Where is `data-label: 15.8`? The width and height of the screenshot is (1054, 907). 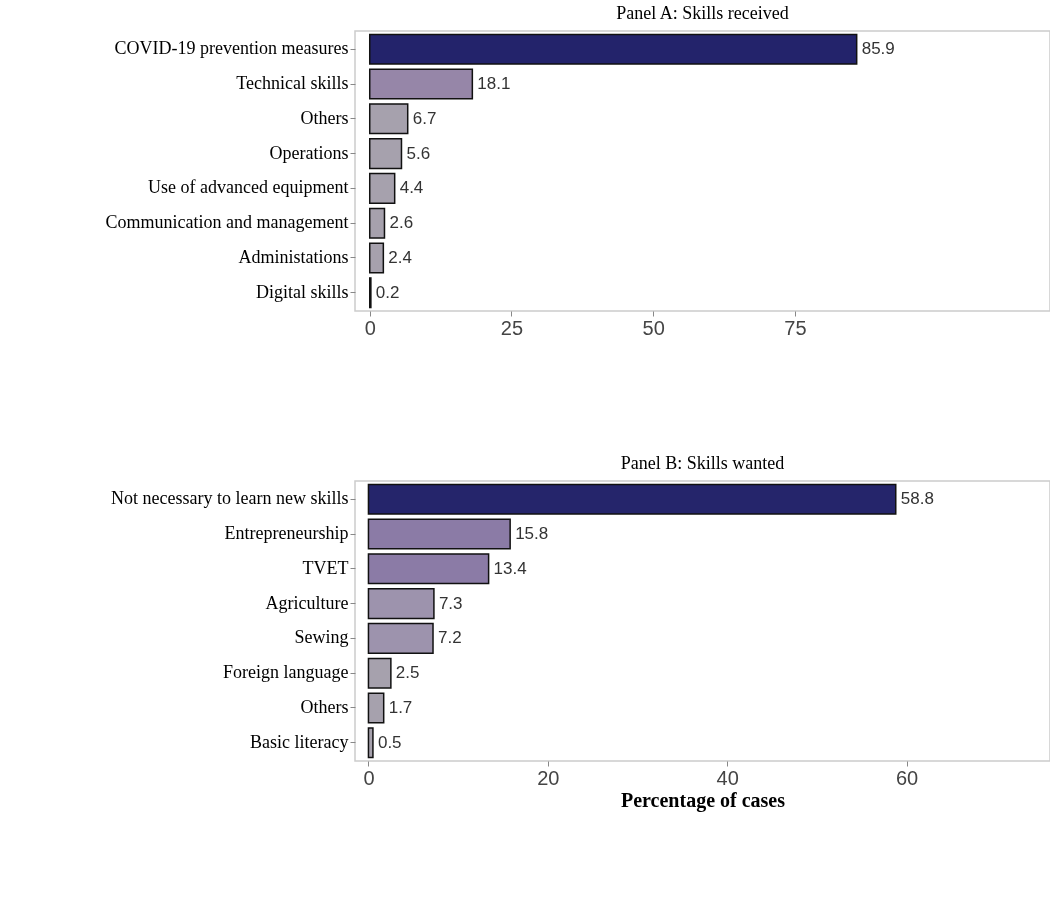 data-label: 15.8 is located at coordinates (532, 534).